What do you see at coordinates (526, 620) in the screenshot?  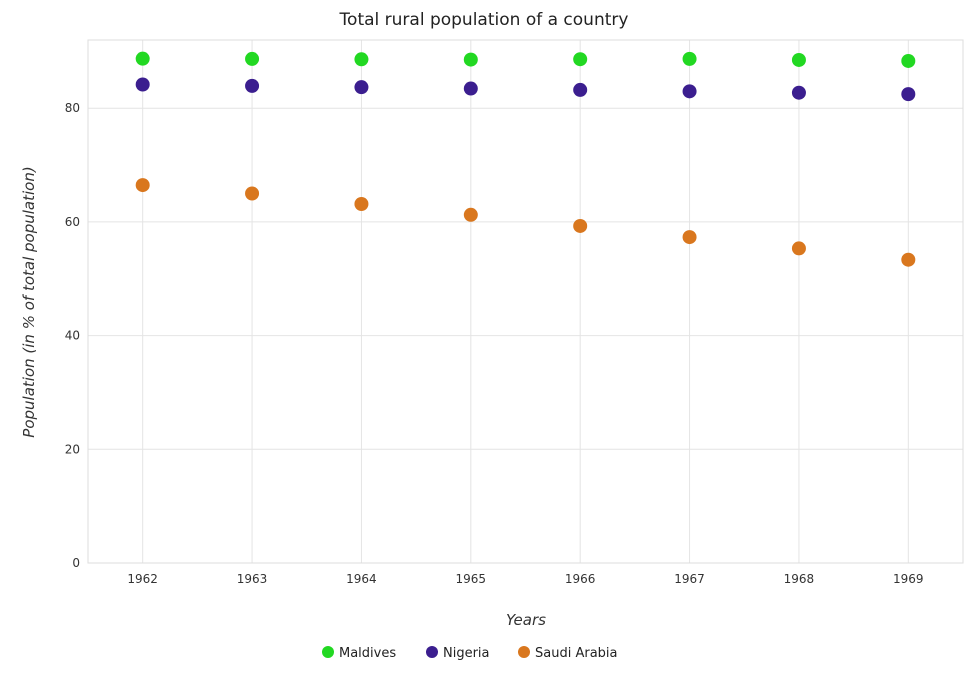 I see `x-axis-title: Years` at bounding box center [526, 620].